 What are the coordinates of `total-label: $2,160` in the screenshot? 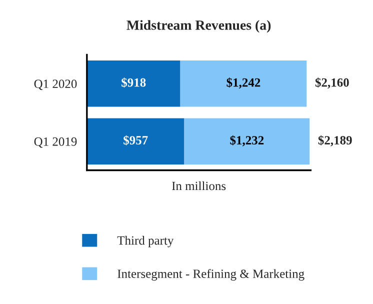 It's located at (332, 83).